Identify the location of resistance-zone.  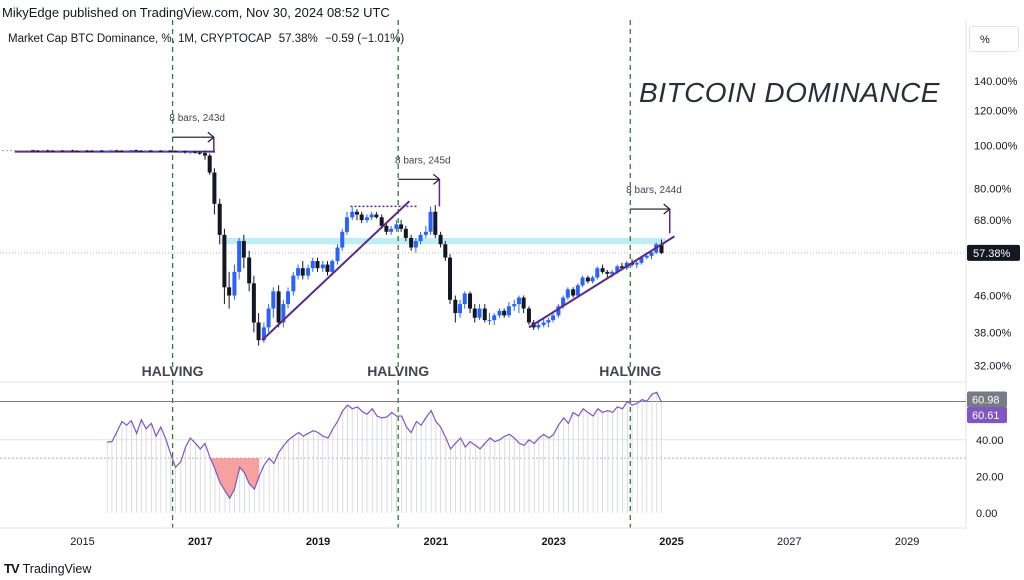
(443, 241).